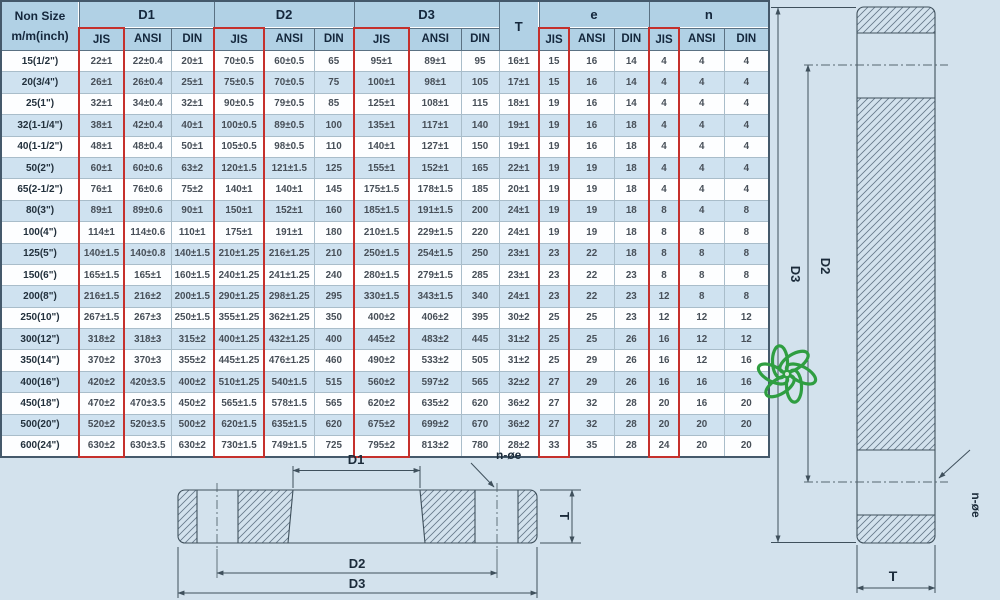 This screenshot has width=1000, height=600. What do you see at coordinates (289, 125) in the screenshot?
I see `cell-d2-ansi: 89±0.5` at bounding box center [289, 125].